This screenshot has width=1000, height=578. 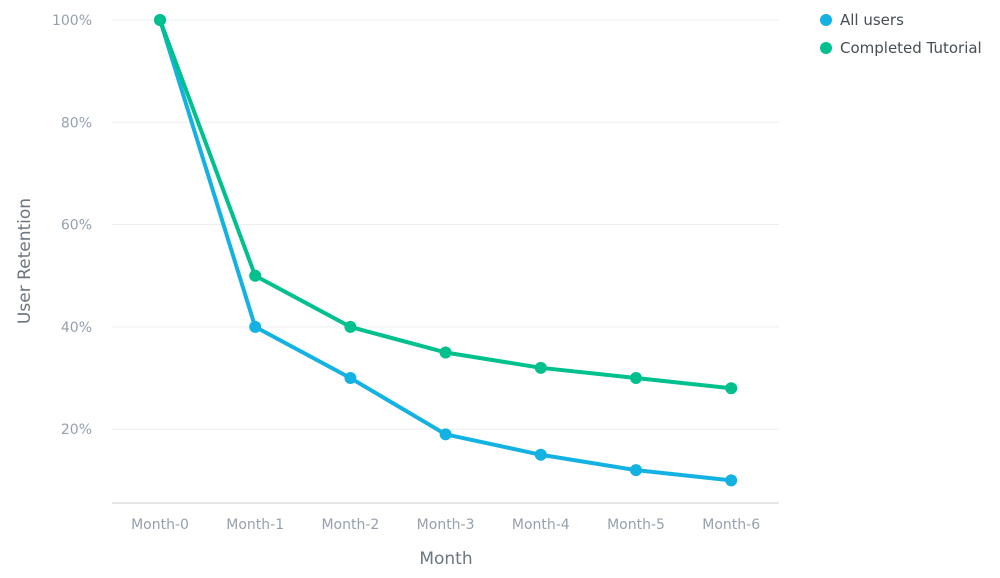 I want to click on y-axis-title: User Retention, so click(x=25, y=261).